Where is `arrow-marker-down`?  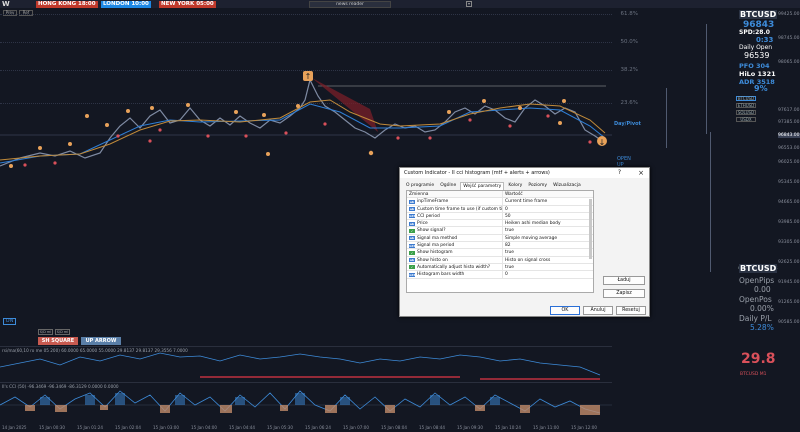 arrow-marker-down is located at coordinates (602, 141).